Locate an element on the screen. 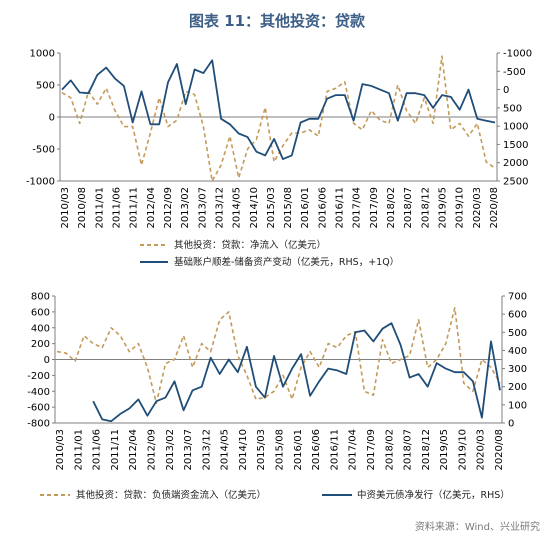  y-left-tick-label: -1000 is located at coordinates (40, 182).